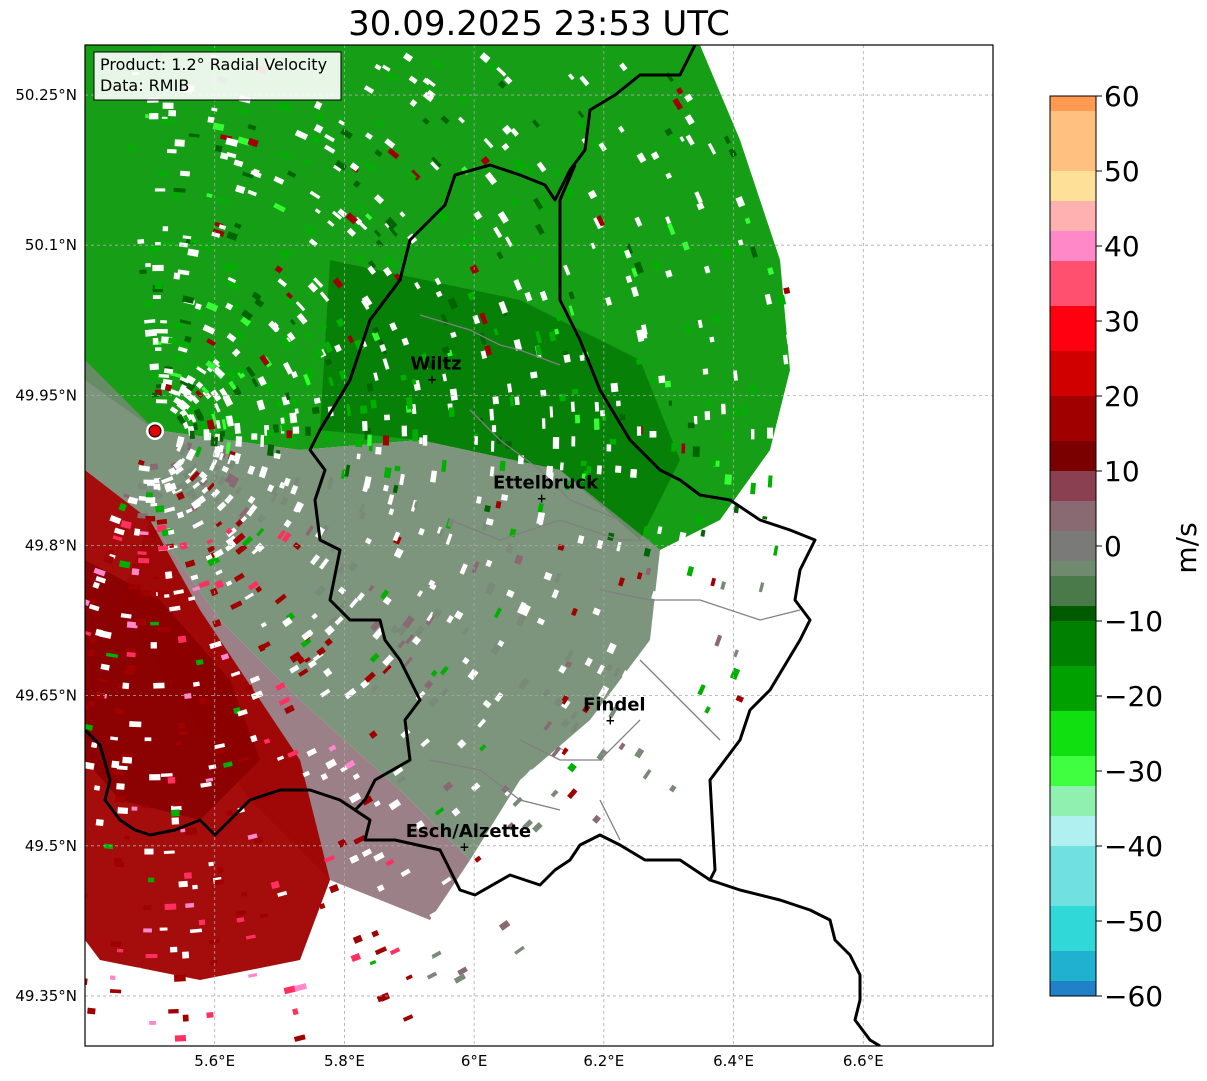 The width and height of the screenshot is (1207, 1081). What do you see at coordinates (220, 782) in the screenshot?
I see `belgium-france-border` at bounding box center [220, 782].